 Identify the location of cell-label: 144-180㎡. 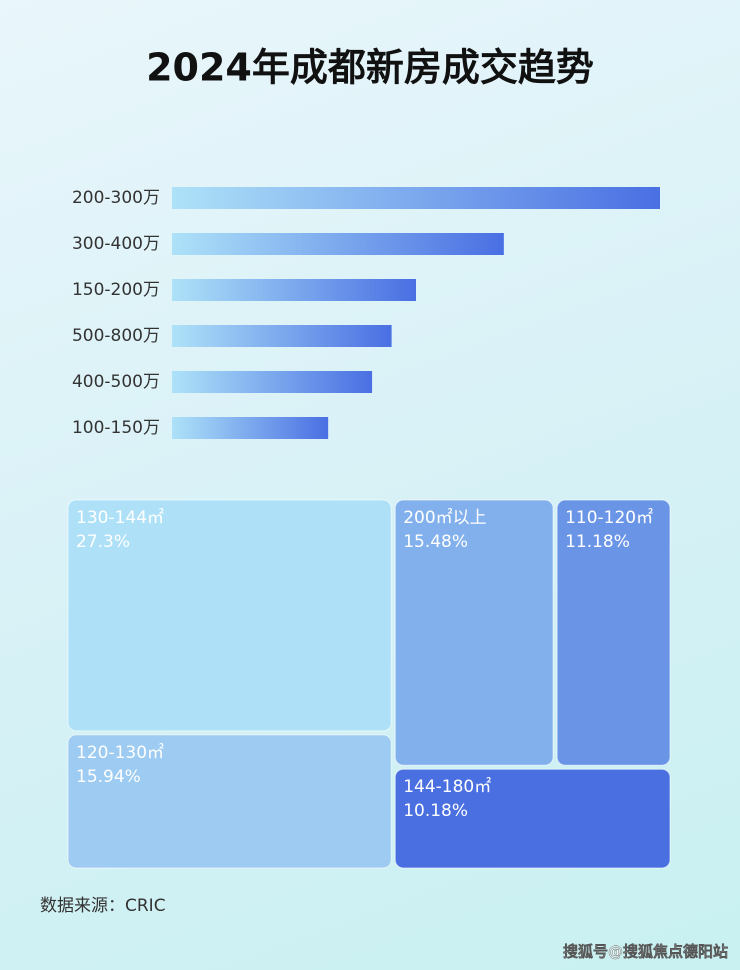
(447, 787).